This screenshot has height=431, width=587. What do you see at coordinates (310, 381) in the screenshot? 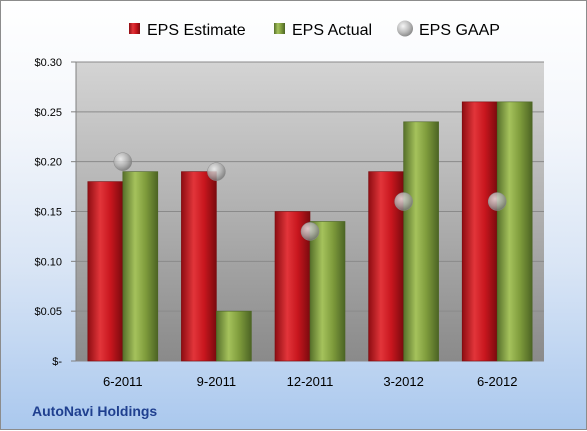
I see `x-tick-label: 12-2011` at bounding box center [310, 381].